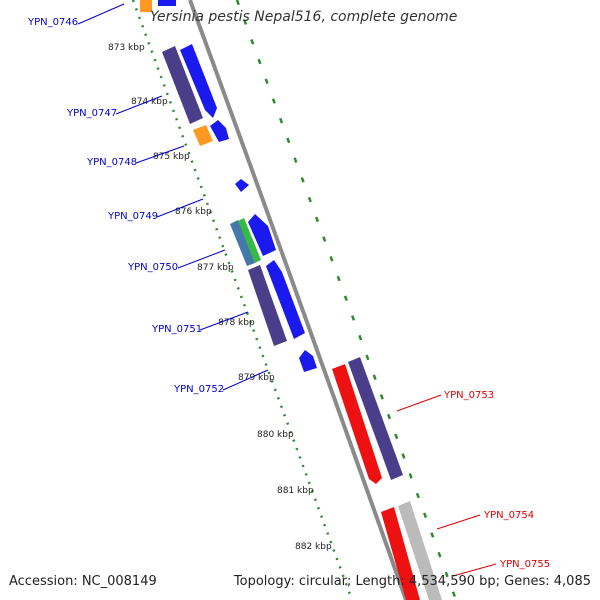 This screenshot has height=600, width=600. What do you see at coordinates (91, 113) in the screenshot?
I see `gene-label-ypn0747: YPN_0747` at bounding box center [91, 113].